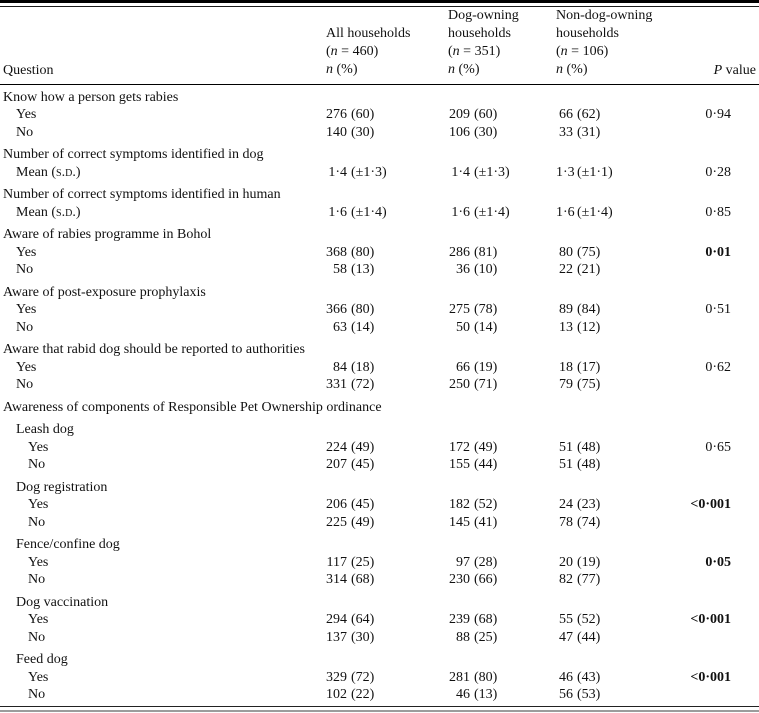 This screenshot has width=759, height=713. I want to click on question-label: Know how a person gets rabies, so click(91, 97).